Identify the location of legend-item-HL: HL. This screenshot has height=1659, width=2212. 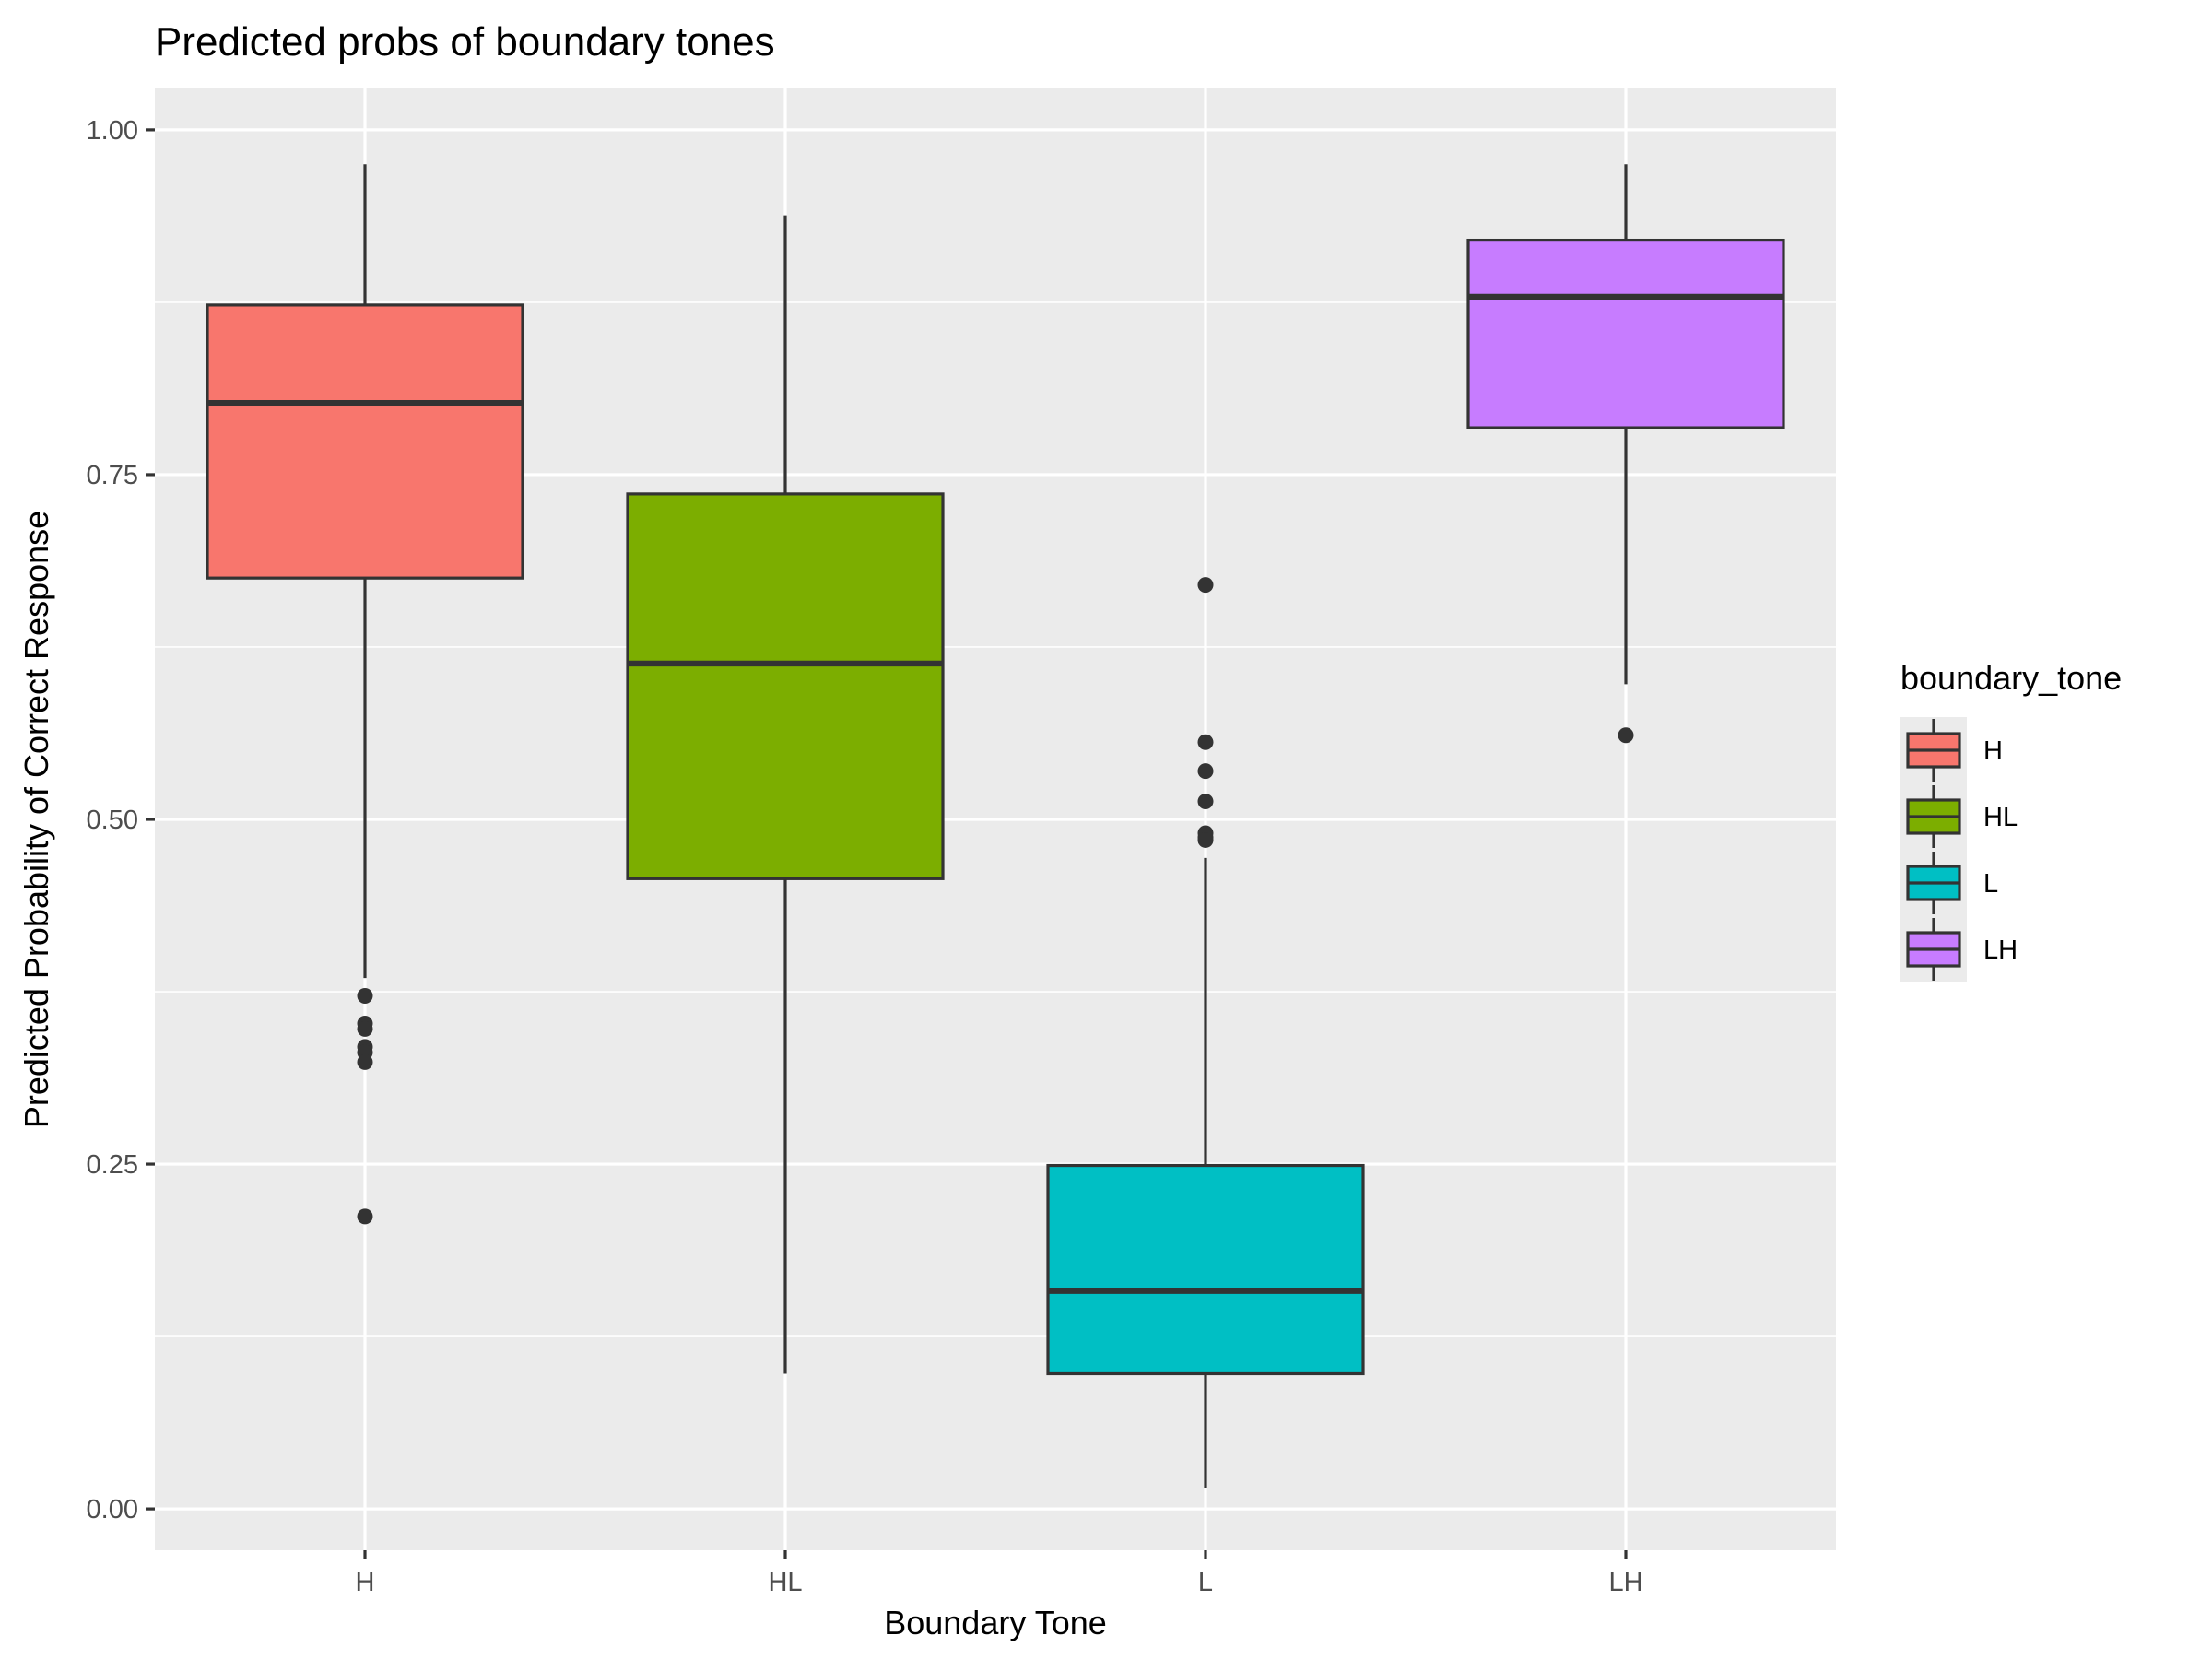
(1959, 816).